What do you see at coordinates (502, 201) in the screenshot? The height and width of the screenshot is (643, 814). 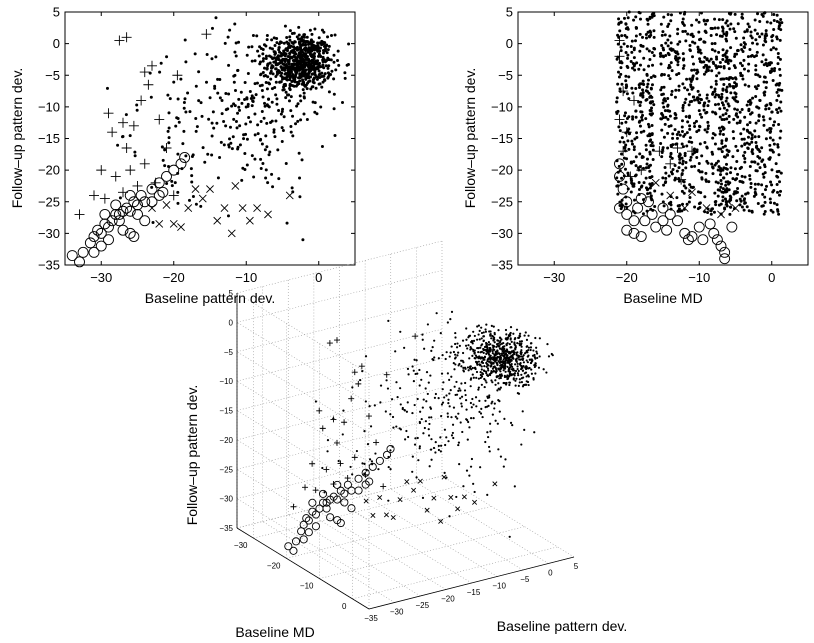 I see `y-tick-label: −25` at bounding box center [502, 201].